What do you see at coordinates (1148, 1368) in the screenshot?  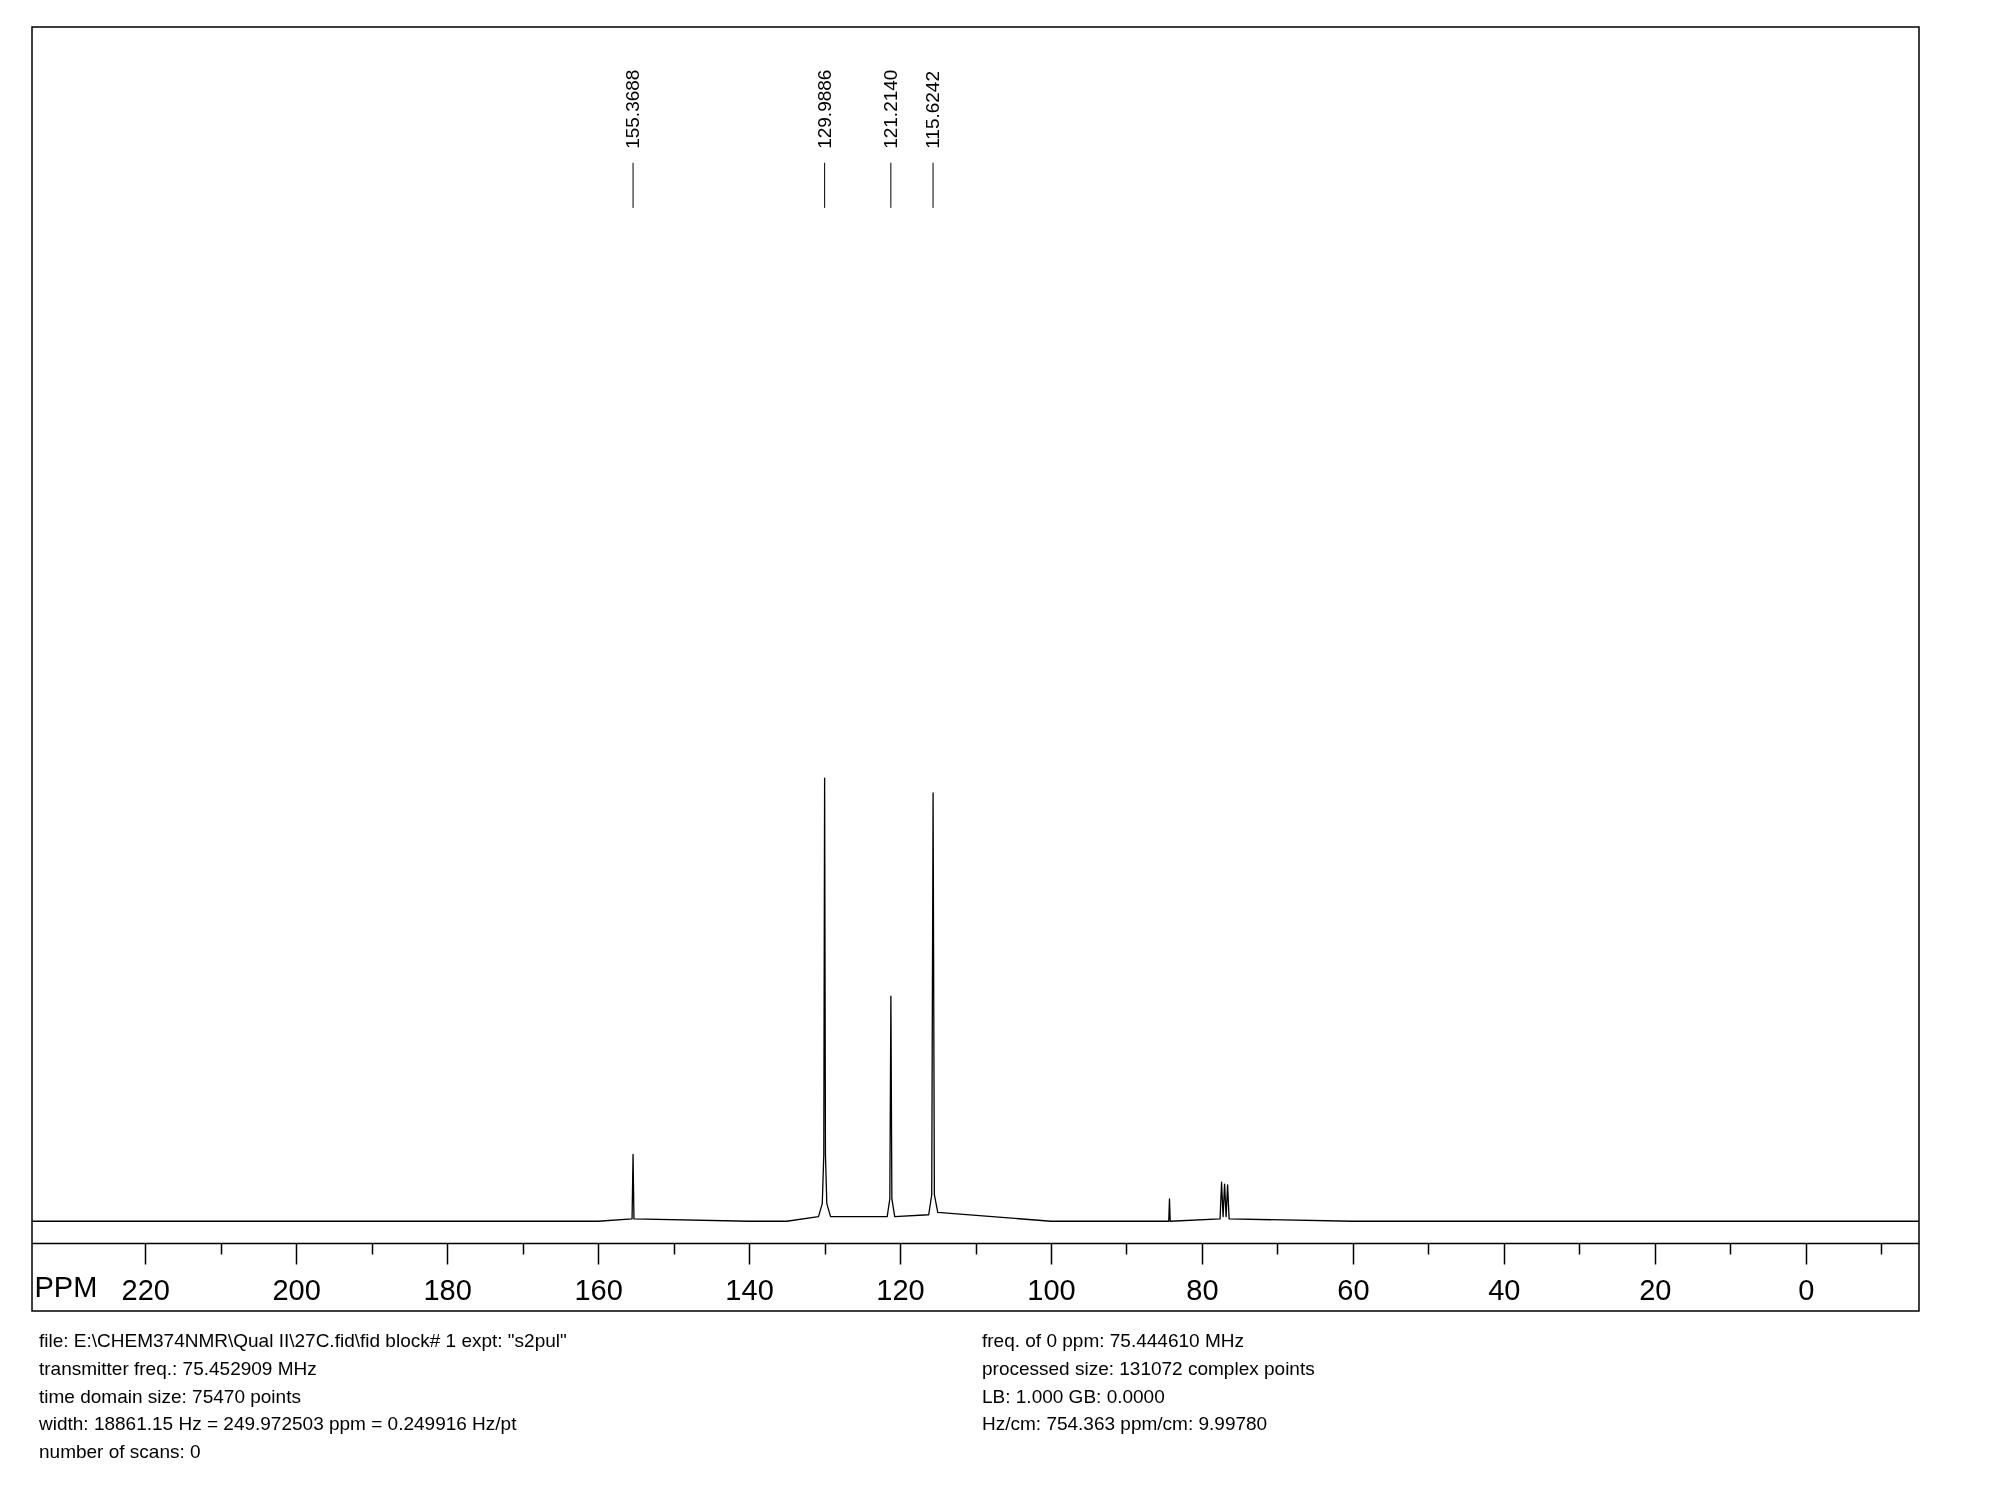 I see `text: processed size: 131072 complex points` at bounding box center [1148, 1368].